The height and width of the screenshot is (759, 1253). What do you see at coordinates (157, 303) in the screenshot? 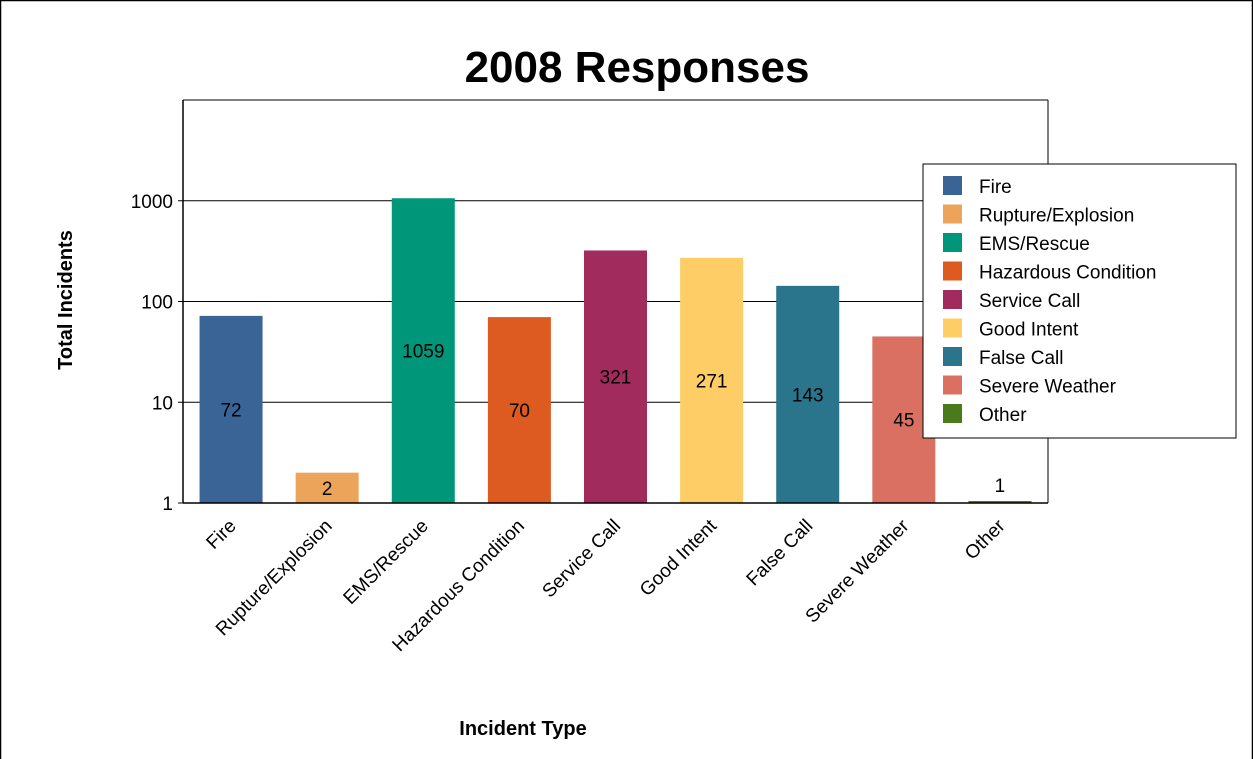
I see `y-tick-label: 100` at bounding box center [157, 303].